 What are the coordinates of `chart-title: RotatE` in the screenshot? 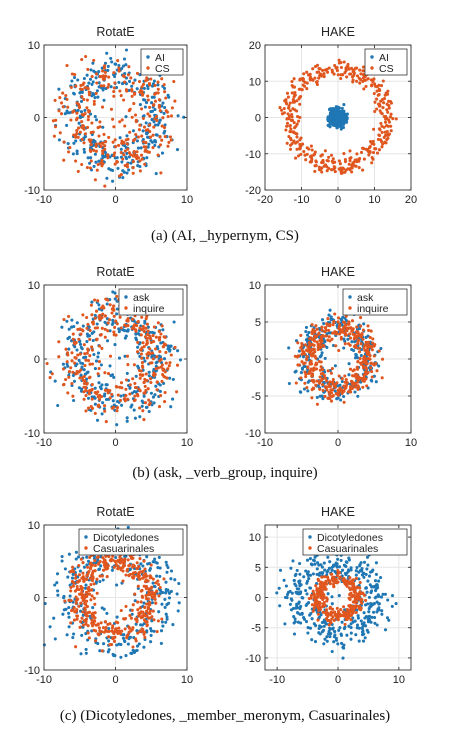 It's located at (115, 32).